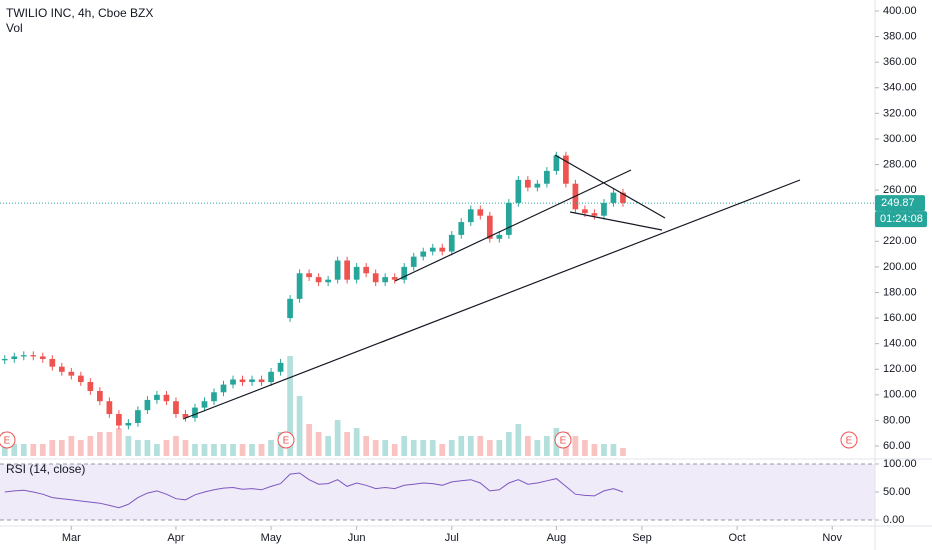 Image resolution: width=932 pixels, height=550 pixels. I want to click on y-tick-label: 280.00, so click(900, 164).